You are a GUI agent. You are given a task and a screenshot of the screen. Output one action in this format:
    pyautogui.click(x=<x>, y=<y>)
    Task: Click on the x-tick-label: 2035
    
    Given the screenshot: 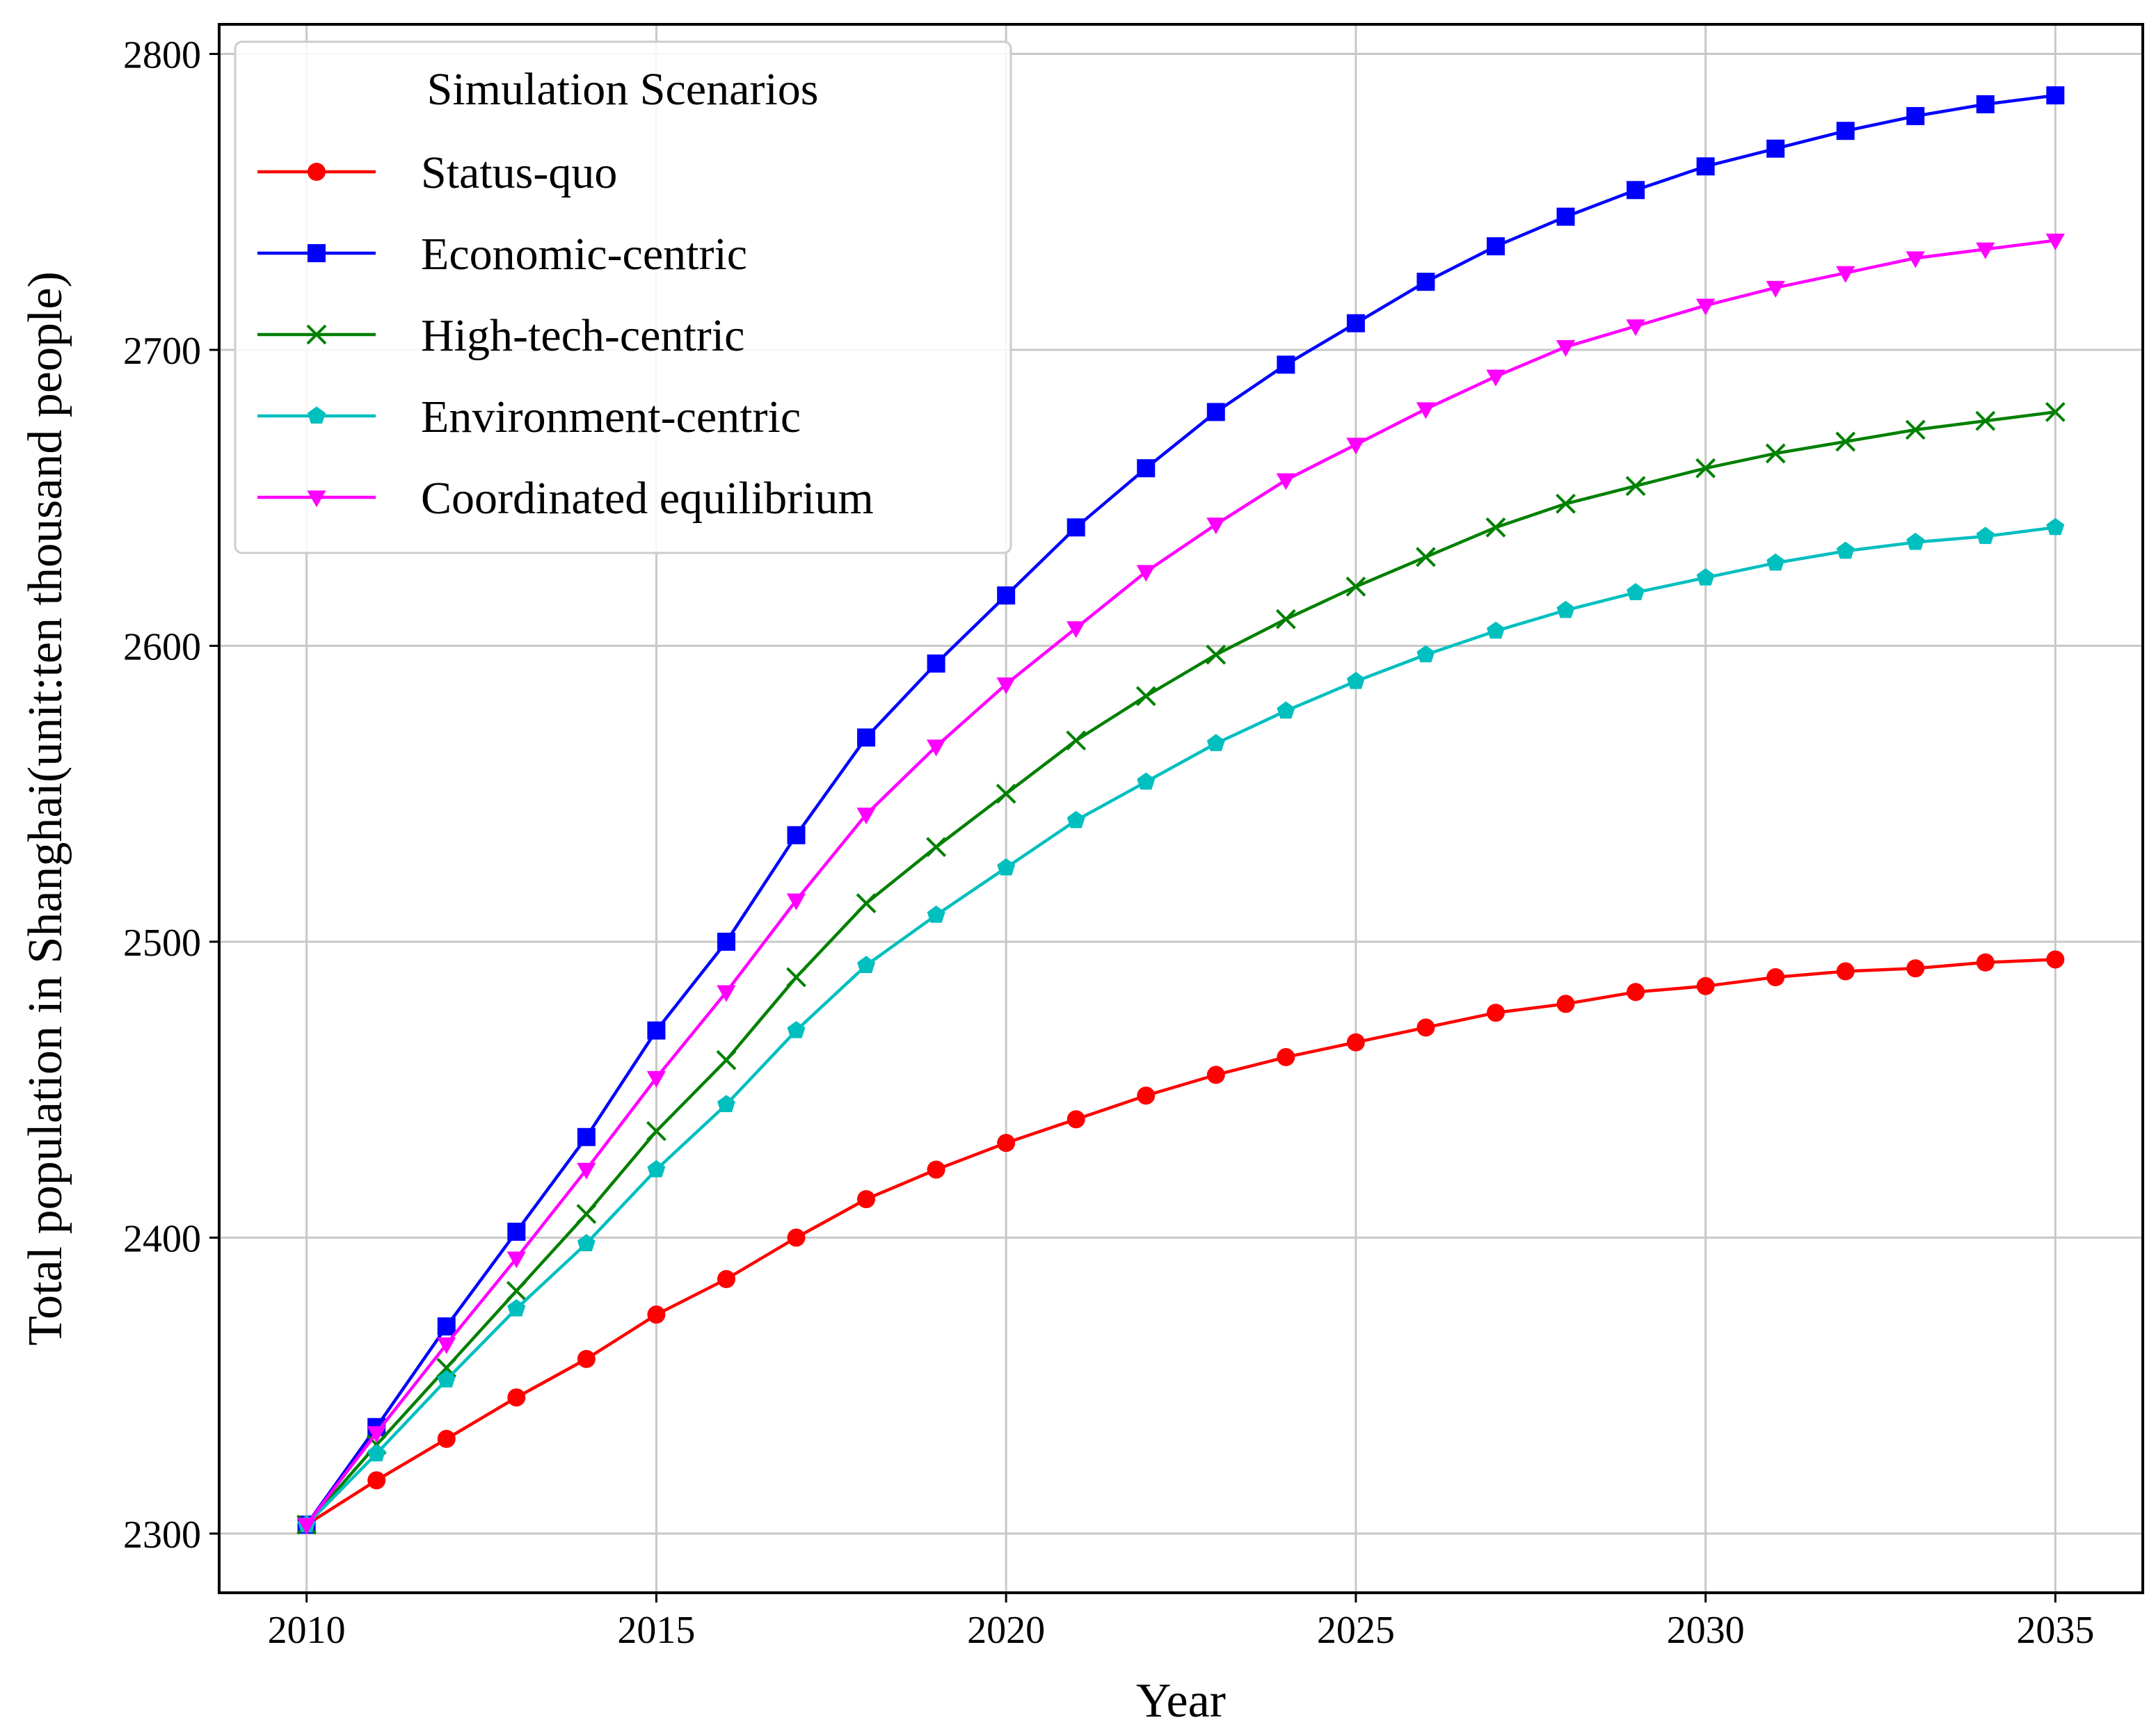 What is the action you would take?
    pyautogui.click(x=2055, y=1630)
    